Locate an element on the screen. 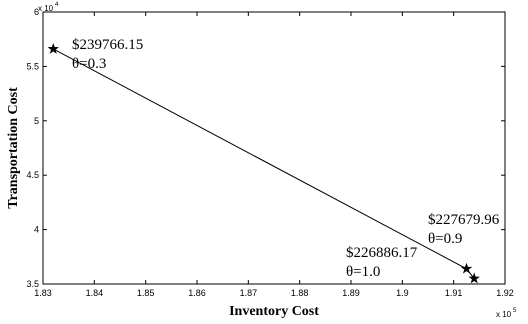 The image size is (528, 324). y-tick-label: 5 is located at coordinates (36, 121).